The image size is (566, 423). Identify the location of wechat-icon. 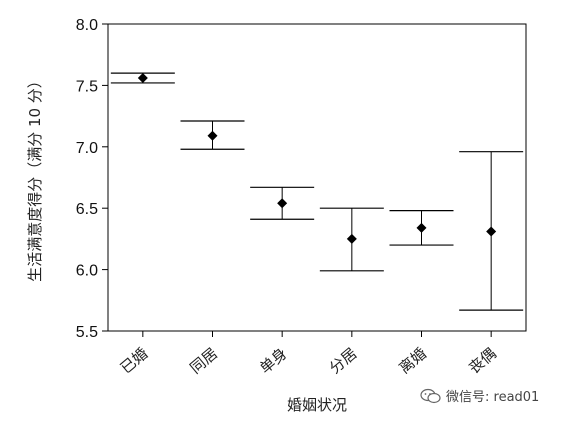
(430, 395).